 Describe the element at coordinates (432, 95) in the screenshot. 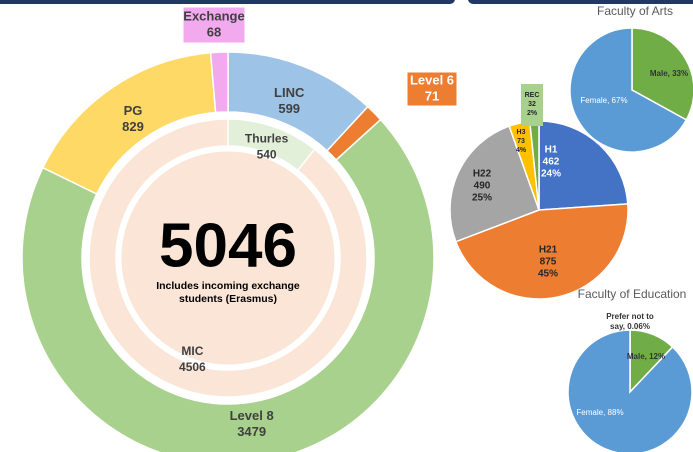

I see `label: 71` at that location.